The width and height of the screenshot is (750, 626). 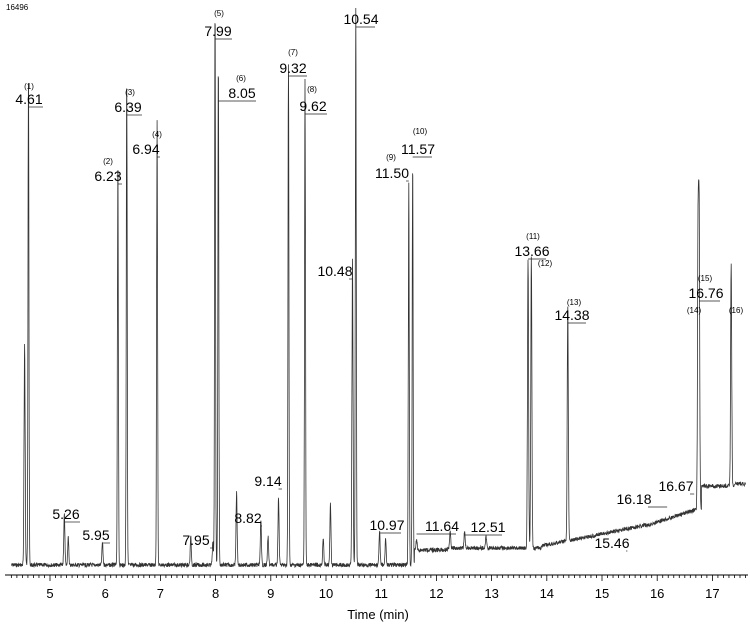 I want to click on peak-rt-label: 15.46, so click(x=611, y=543).